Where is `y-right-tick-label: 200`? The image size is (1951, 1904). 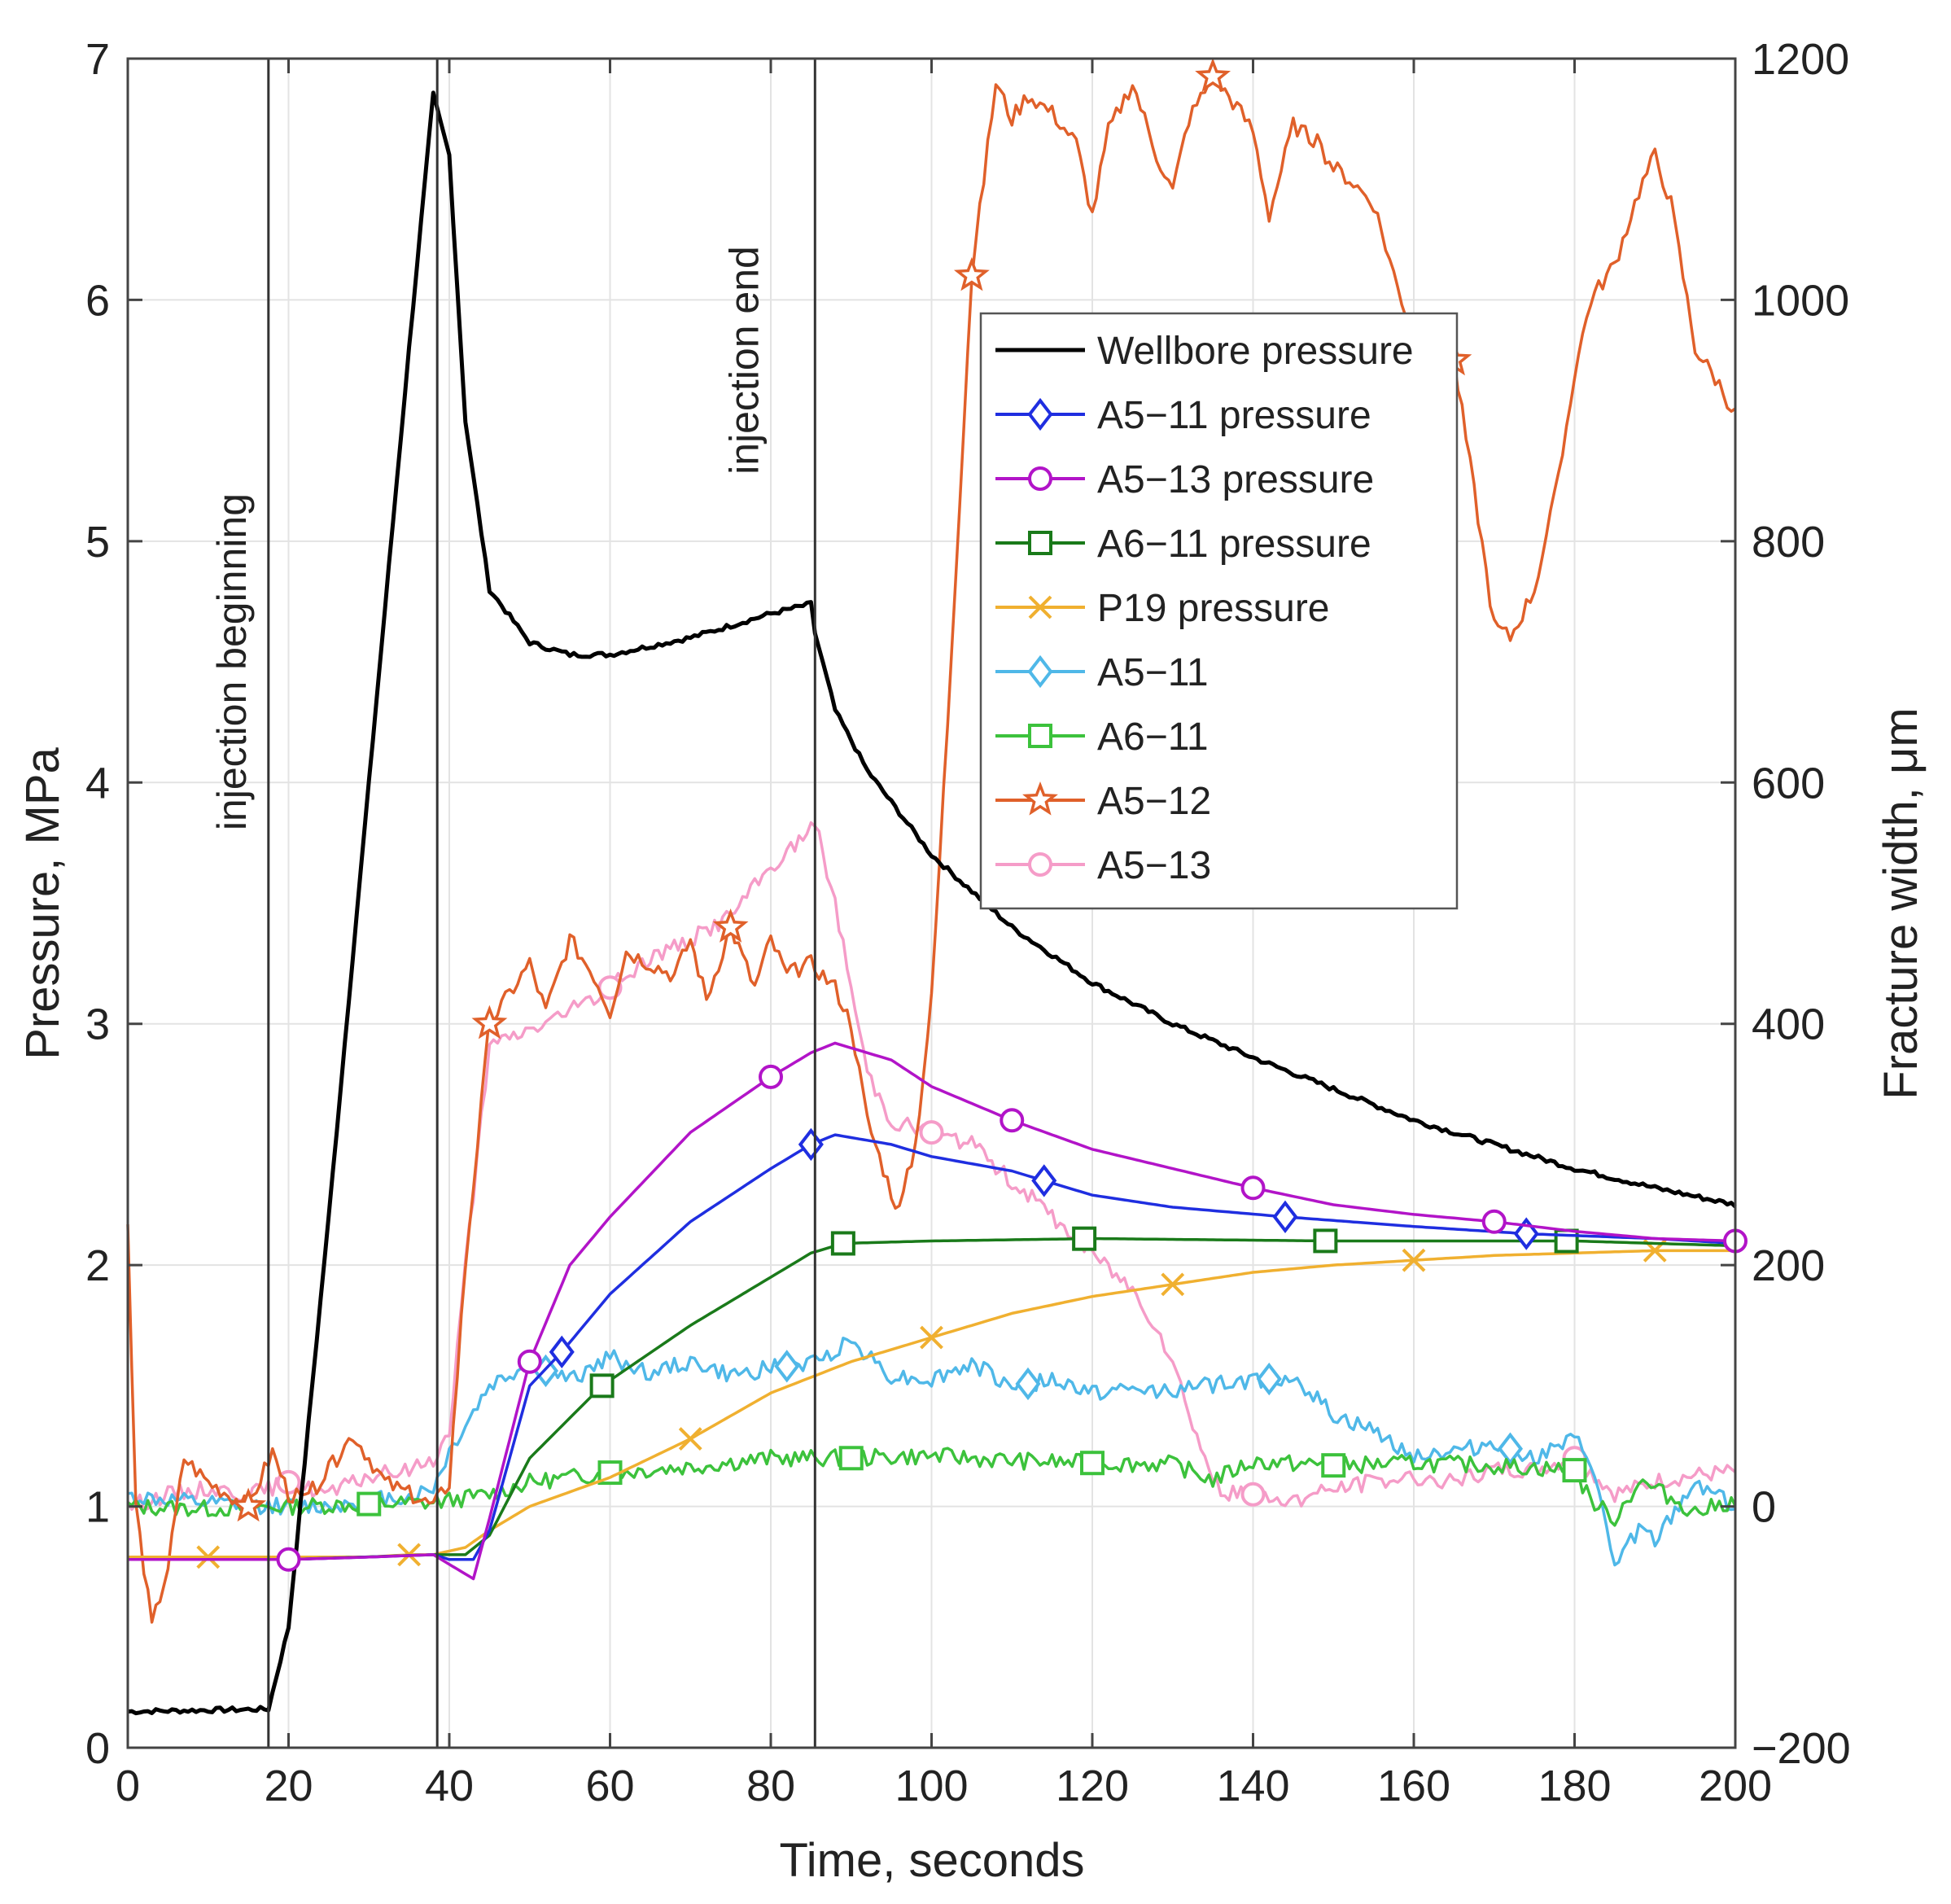
y-right-tick-label: 200 is located at coordinates (1788, 1266).